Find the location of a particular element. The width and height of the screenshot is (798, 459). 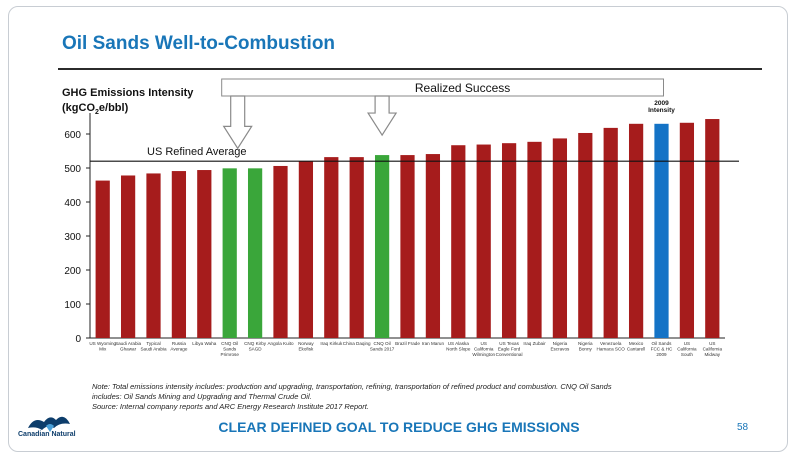

x-tick-label: US California Midway is located at coordinates (713, 349).